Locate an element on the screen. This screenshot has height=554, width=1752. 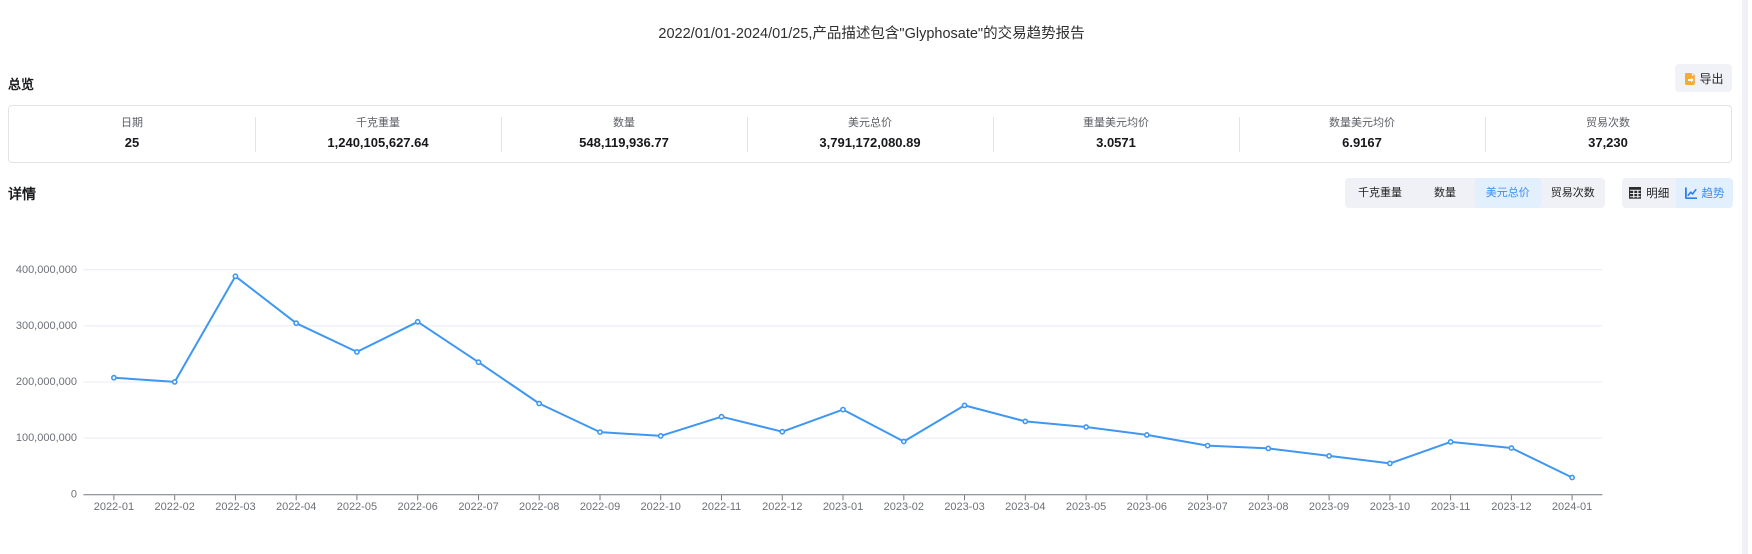
svg-text: 2023-07 is located at coordinates (1207, 507).